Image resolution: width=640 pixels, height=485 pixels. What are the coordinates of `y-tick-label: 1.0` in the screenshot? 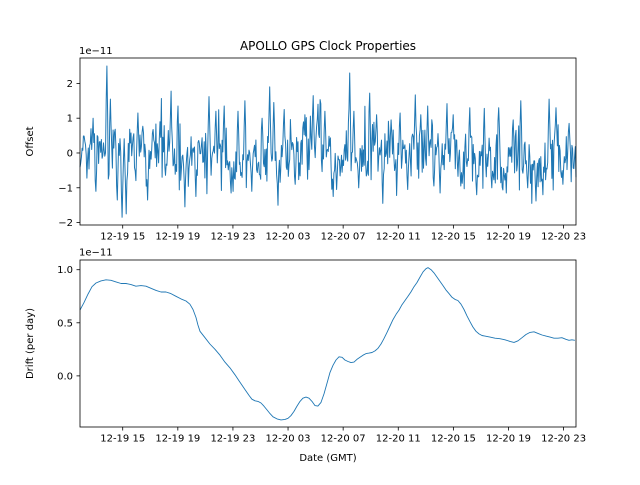 It's located at (65, 270).